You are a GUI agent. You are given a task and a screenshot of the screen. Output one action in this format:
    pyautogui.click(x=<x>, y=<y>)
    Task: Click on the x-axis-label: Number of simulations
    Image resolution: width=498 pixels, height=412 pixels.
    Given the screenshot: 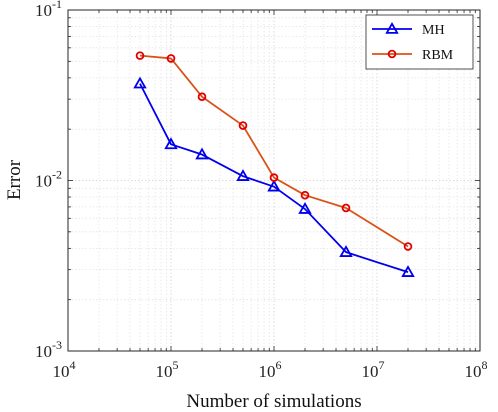 What is the action you would take?
    pyautogui.click(x=273, y=401)
    